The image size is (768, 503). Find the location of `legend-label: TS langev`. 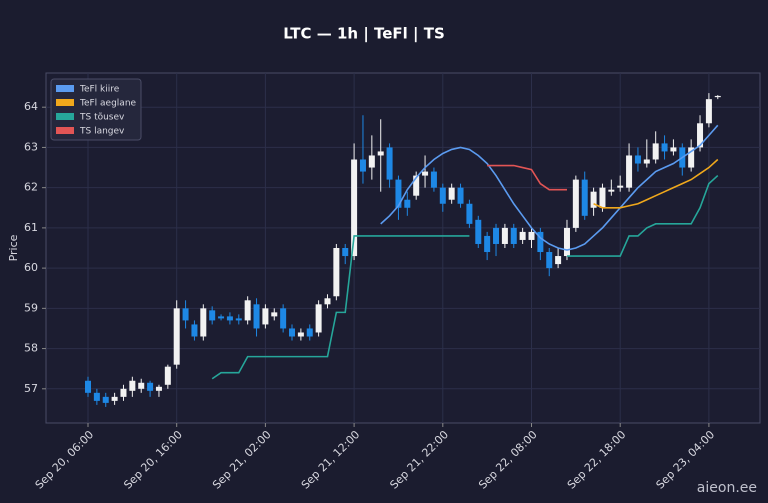

legend-label: TS langev is located at coordinates (102, 132).